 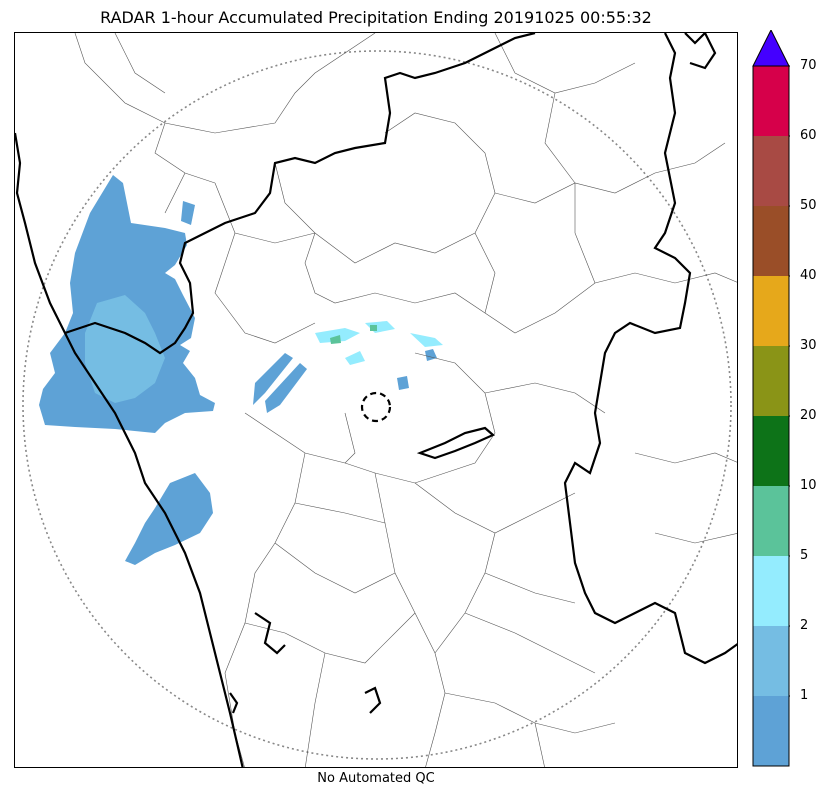 What do you see at coordinates (804, 695) in the screenshot?
I see `colorbar-tick-label: 1` at bounding box center [804, 695].